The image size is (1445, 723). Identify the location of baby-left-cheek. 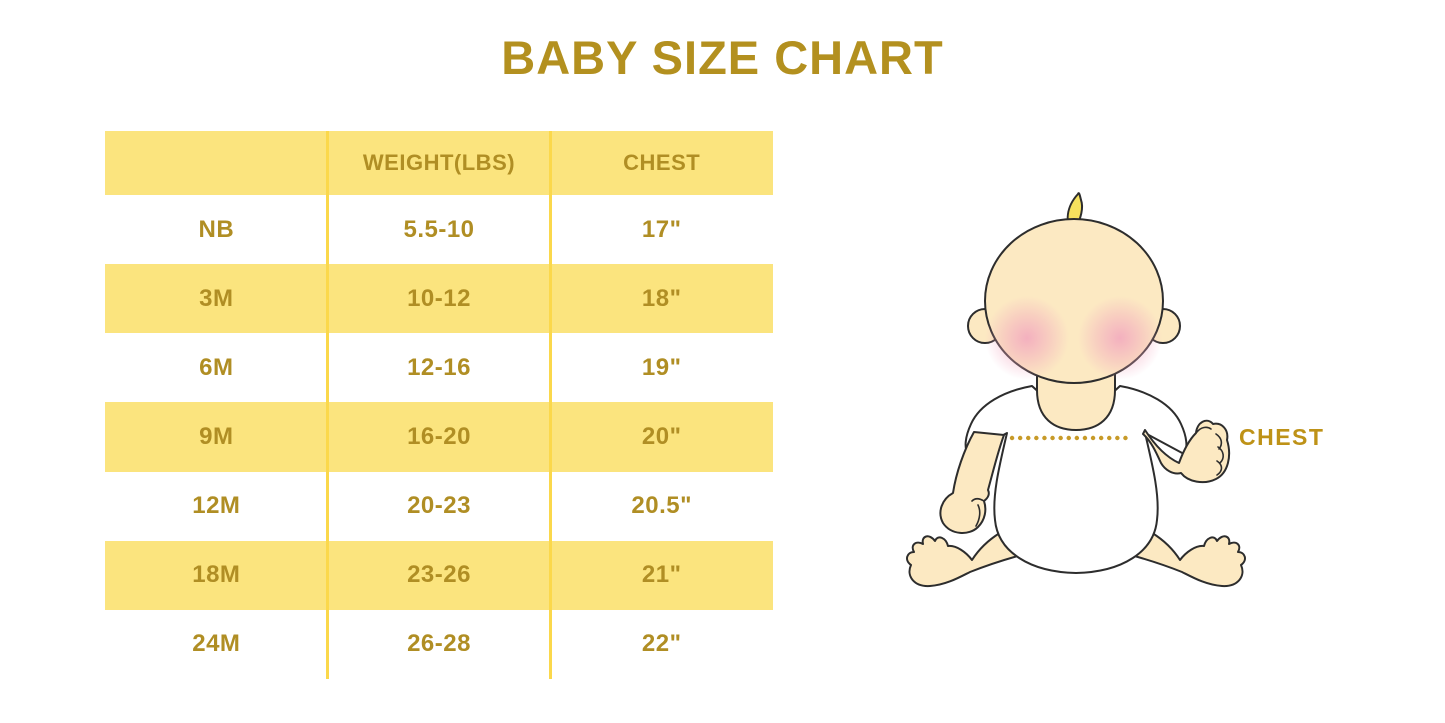
(1027, 338).